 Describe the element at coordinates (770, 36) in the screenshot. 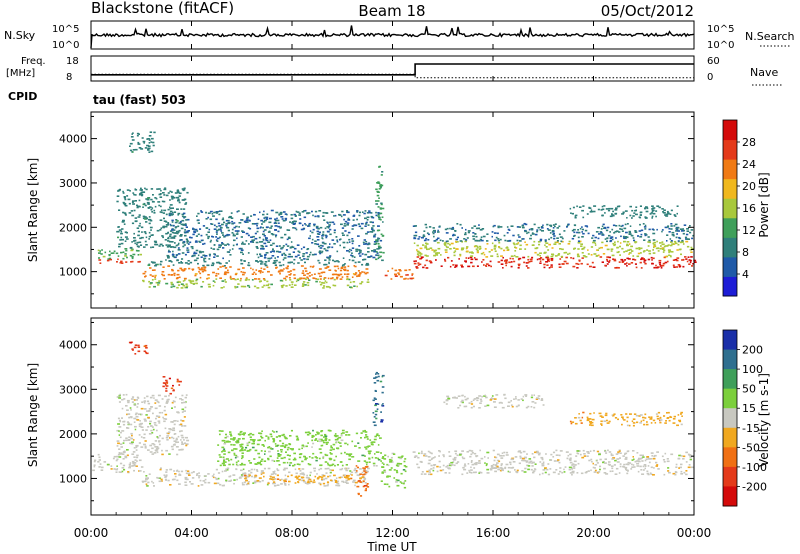

I see `nsearch-label: N.Search` at that location.